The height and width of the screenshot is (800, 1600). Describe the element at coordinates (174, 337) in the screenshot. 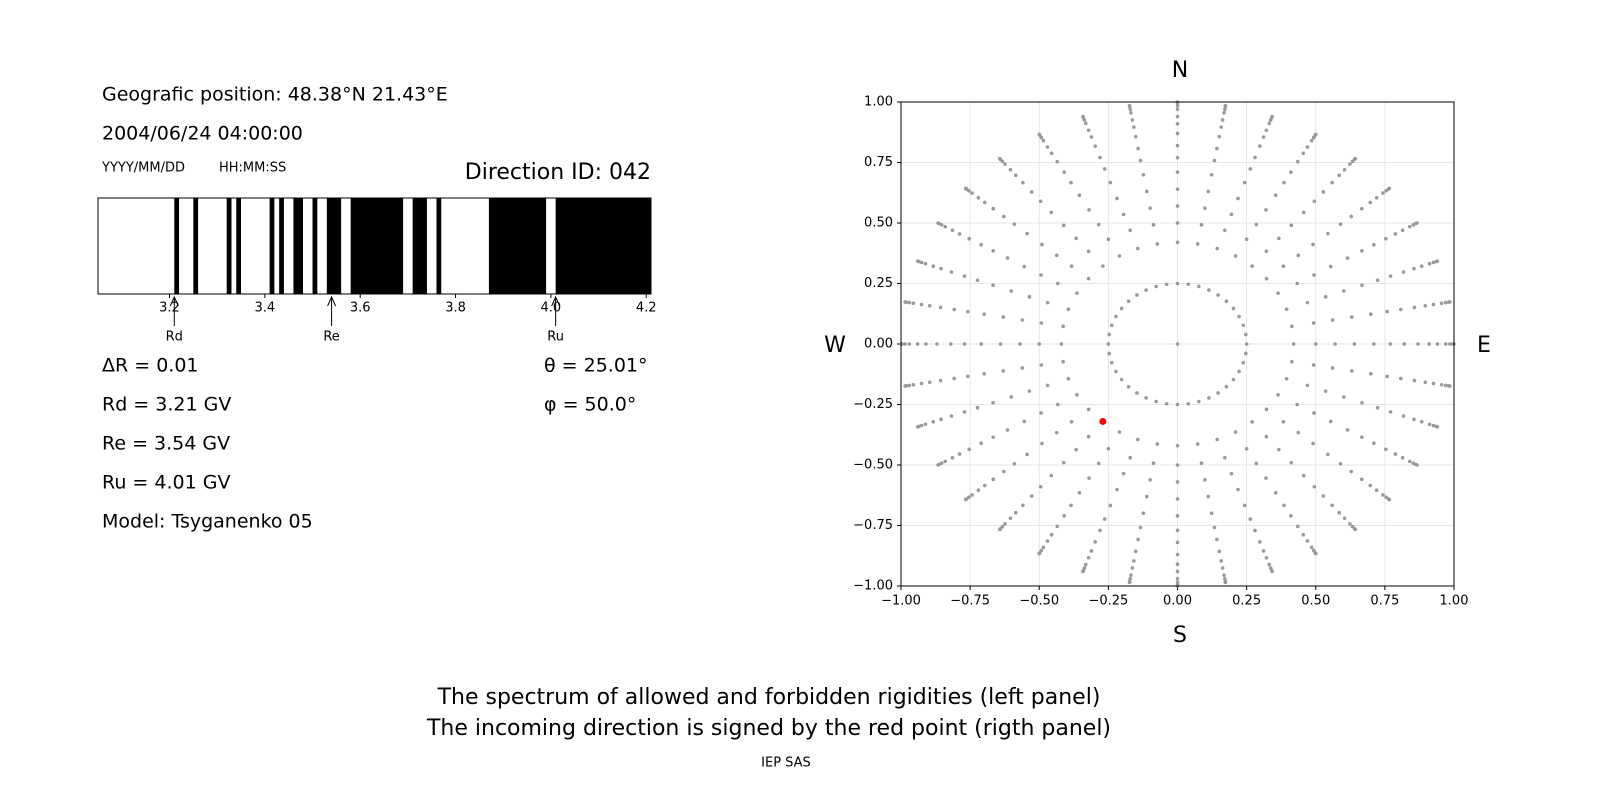

I see `marker-label: Rd` at that location.